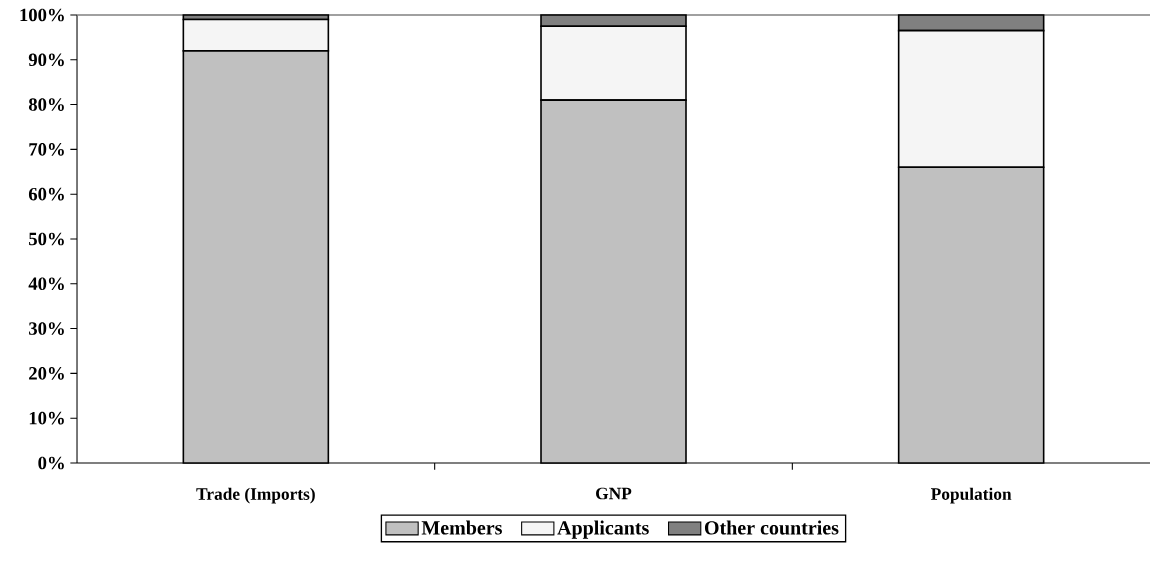 This screenshot has width=1164, height=571. Describe the element at coordinates (461, 527) in the screenshot. I see `legend-label: Members` at that location.